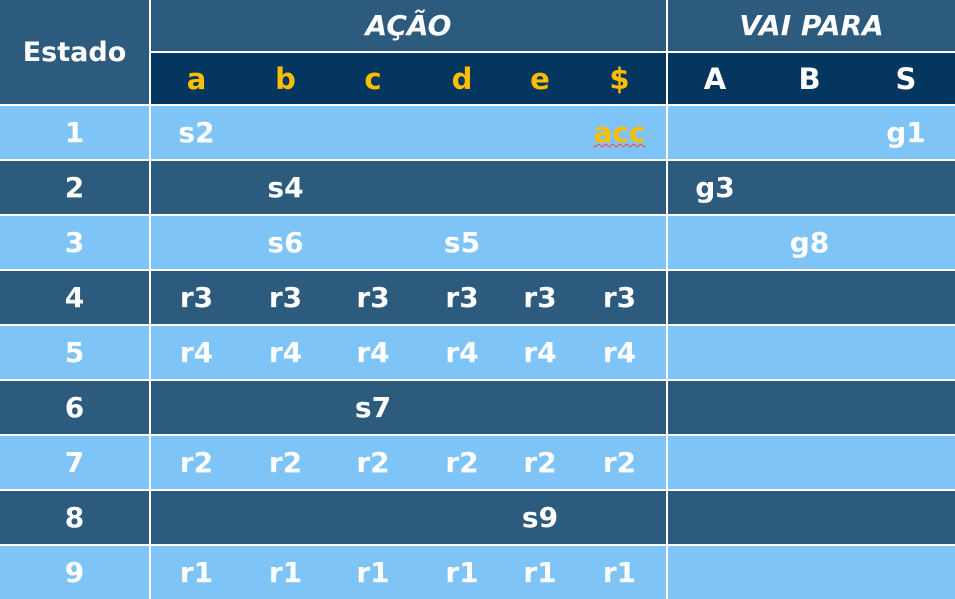 Image resolution: width=955 pixels, height=599 pixels. What do you see at coordinates (906, 132) in the screenshot?
I see `goto-cell: g1` at bounding box center [906, 132].